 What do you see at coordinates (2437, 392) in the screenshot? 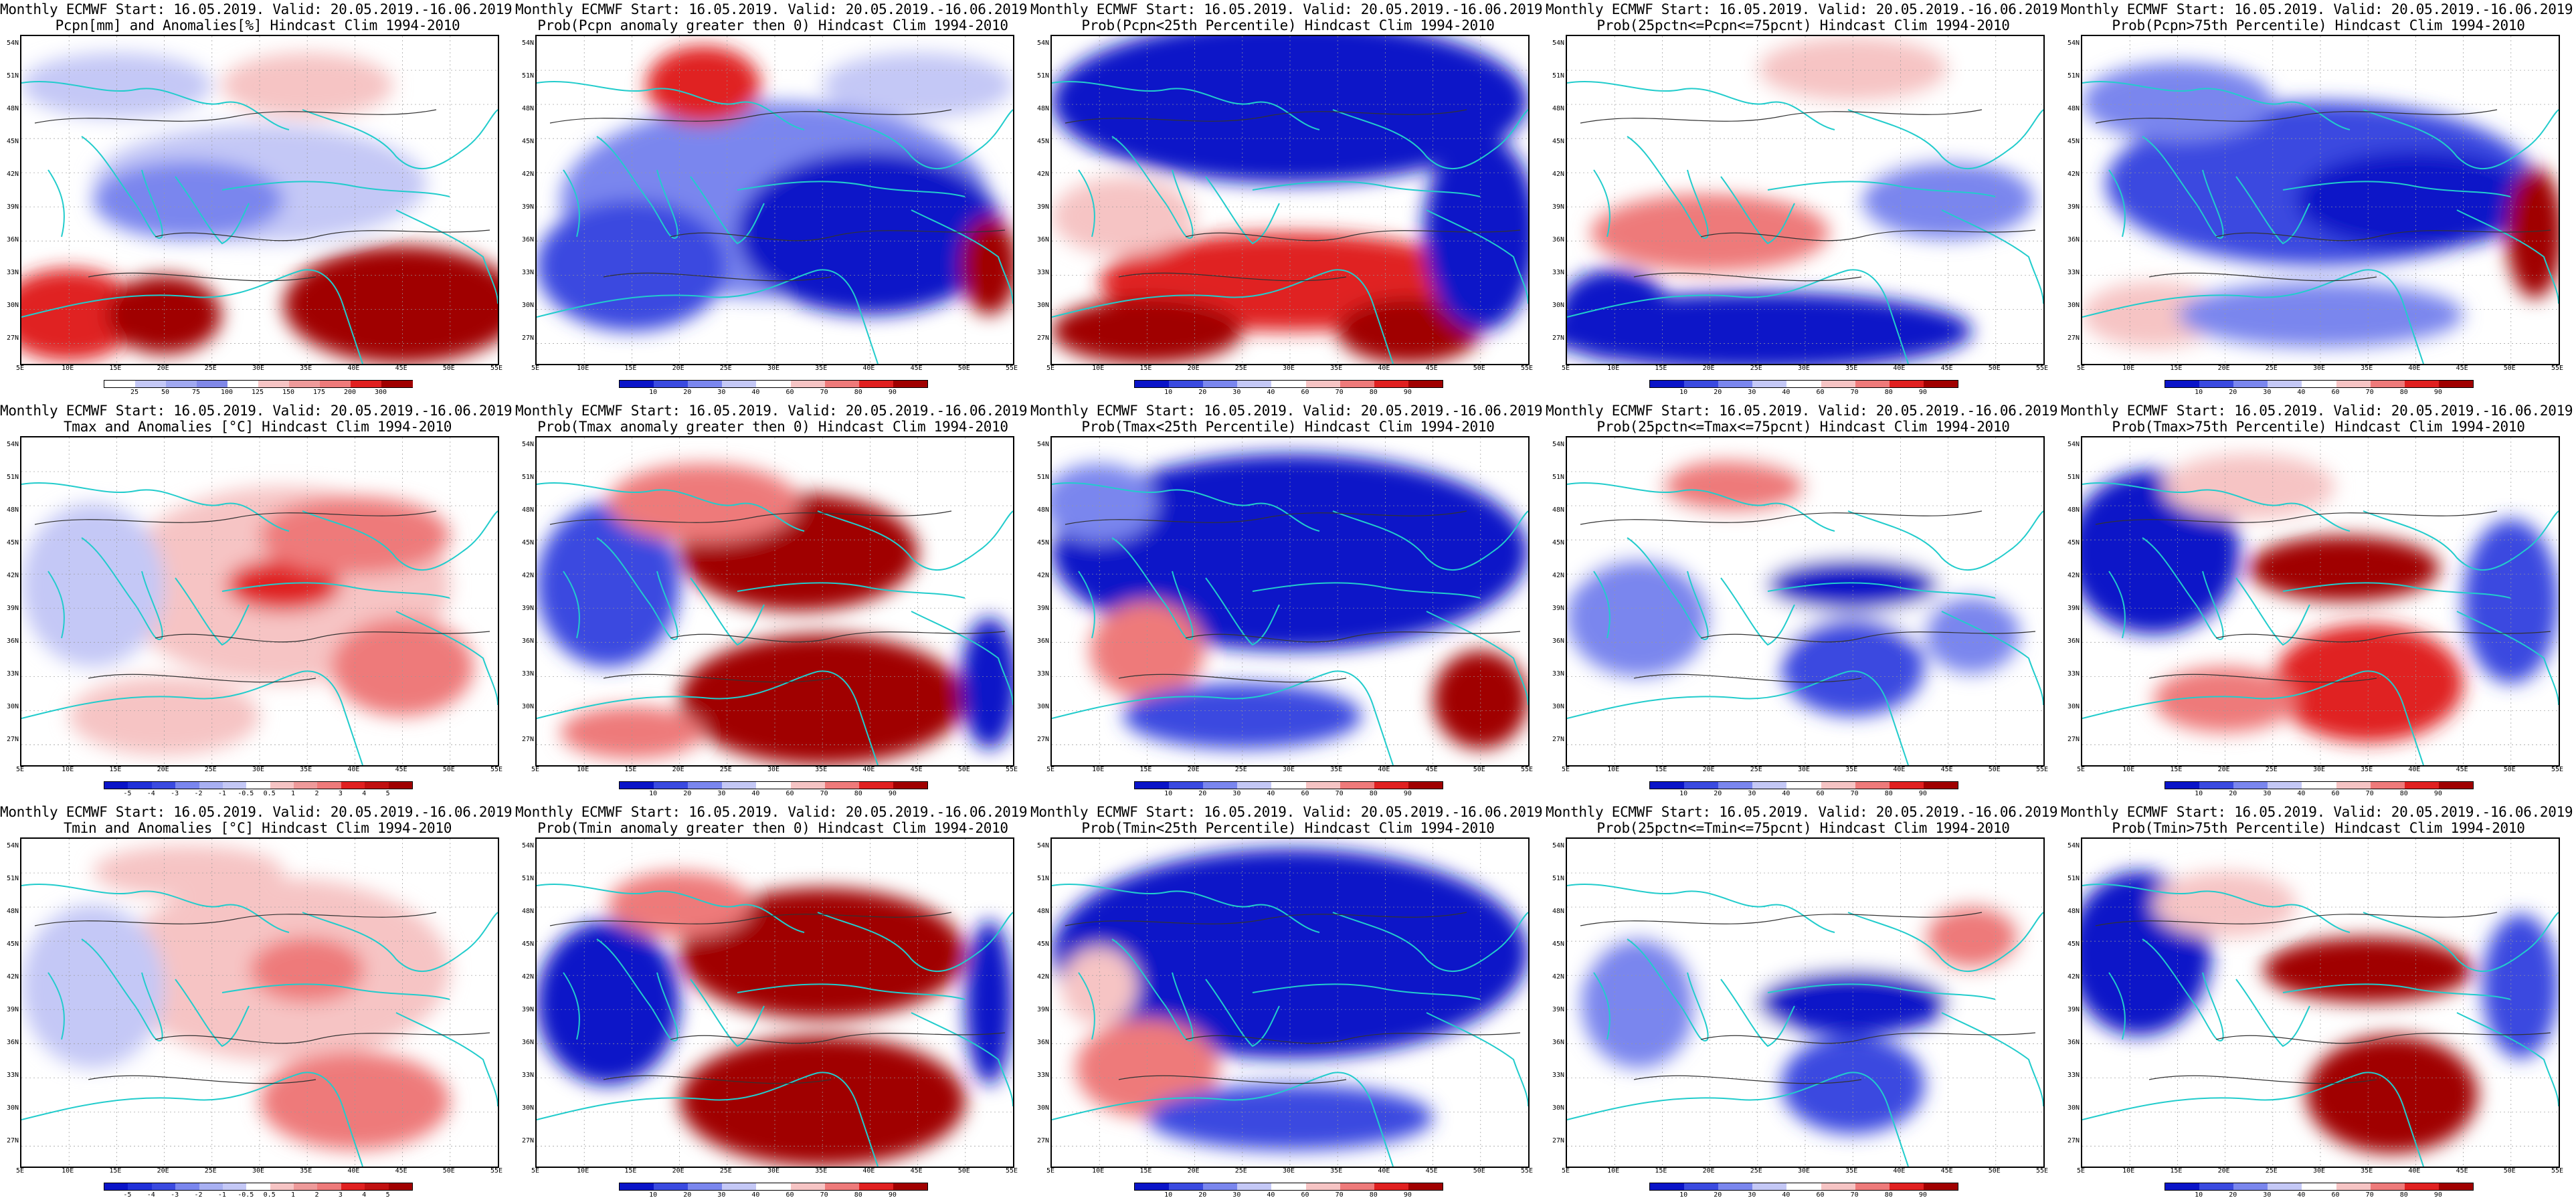
I see `colorbar-label: 90` at bounding box center [2437, 392].